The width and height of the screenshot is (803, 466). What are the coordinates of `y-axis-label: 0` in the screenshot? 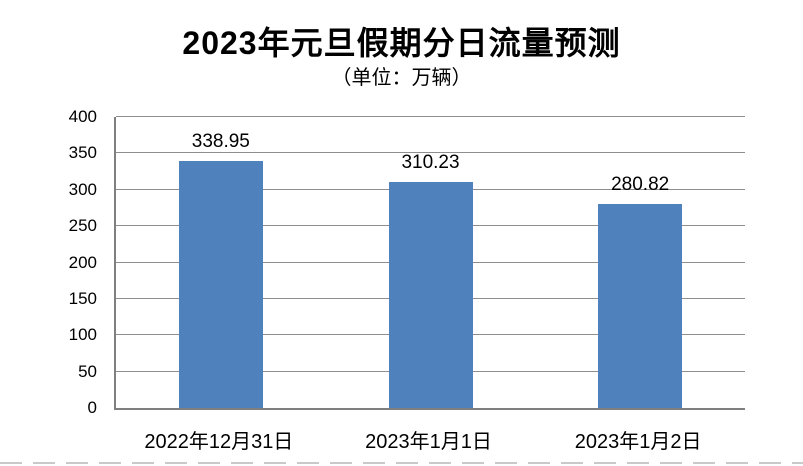 It's located at (92, 407).